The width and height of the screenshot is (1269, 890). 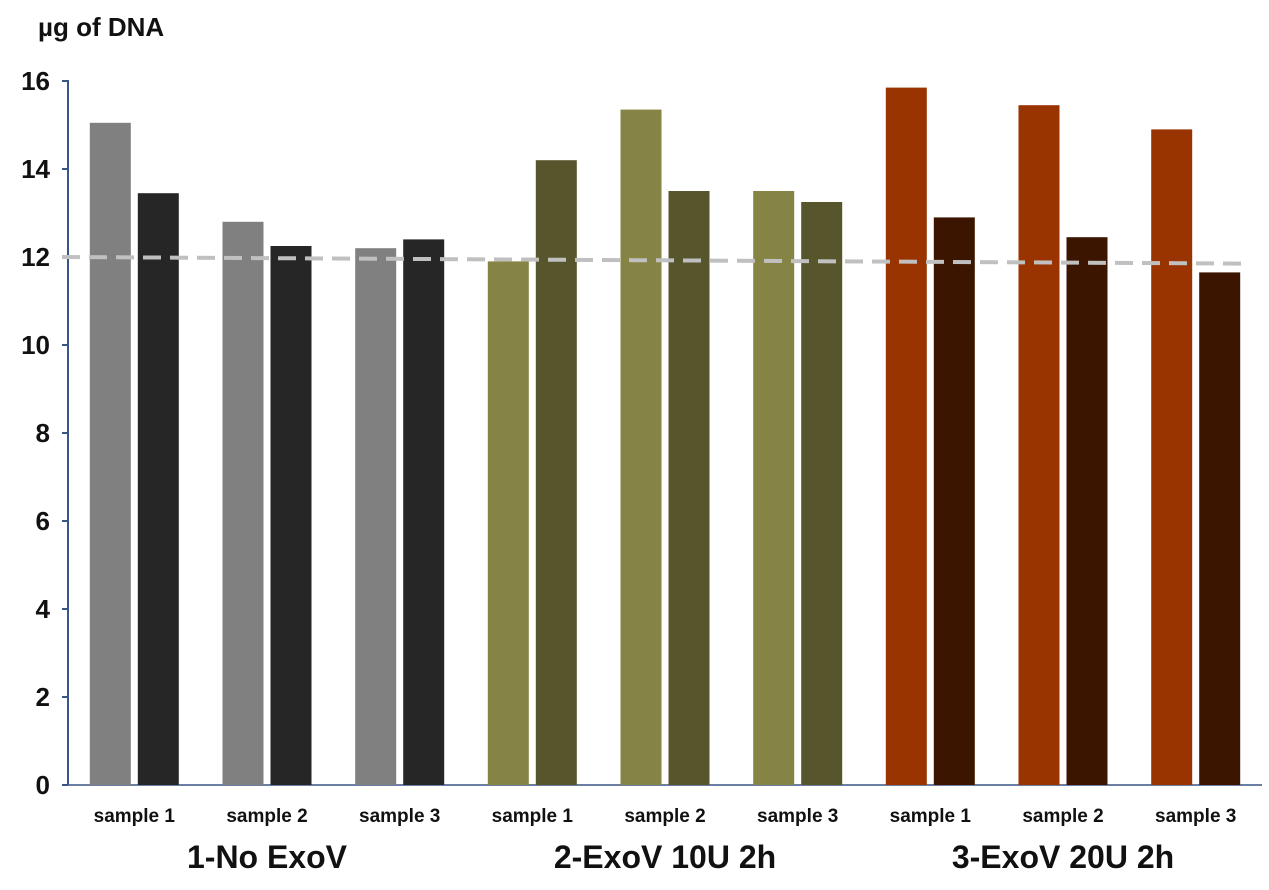 What do you see at coordinates (508, 523) in the screenshot?
I see `bar-2-sample-1-a` at bounding box center [508, 523].